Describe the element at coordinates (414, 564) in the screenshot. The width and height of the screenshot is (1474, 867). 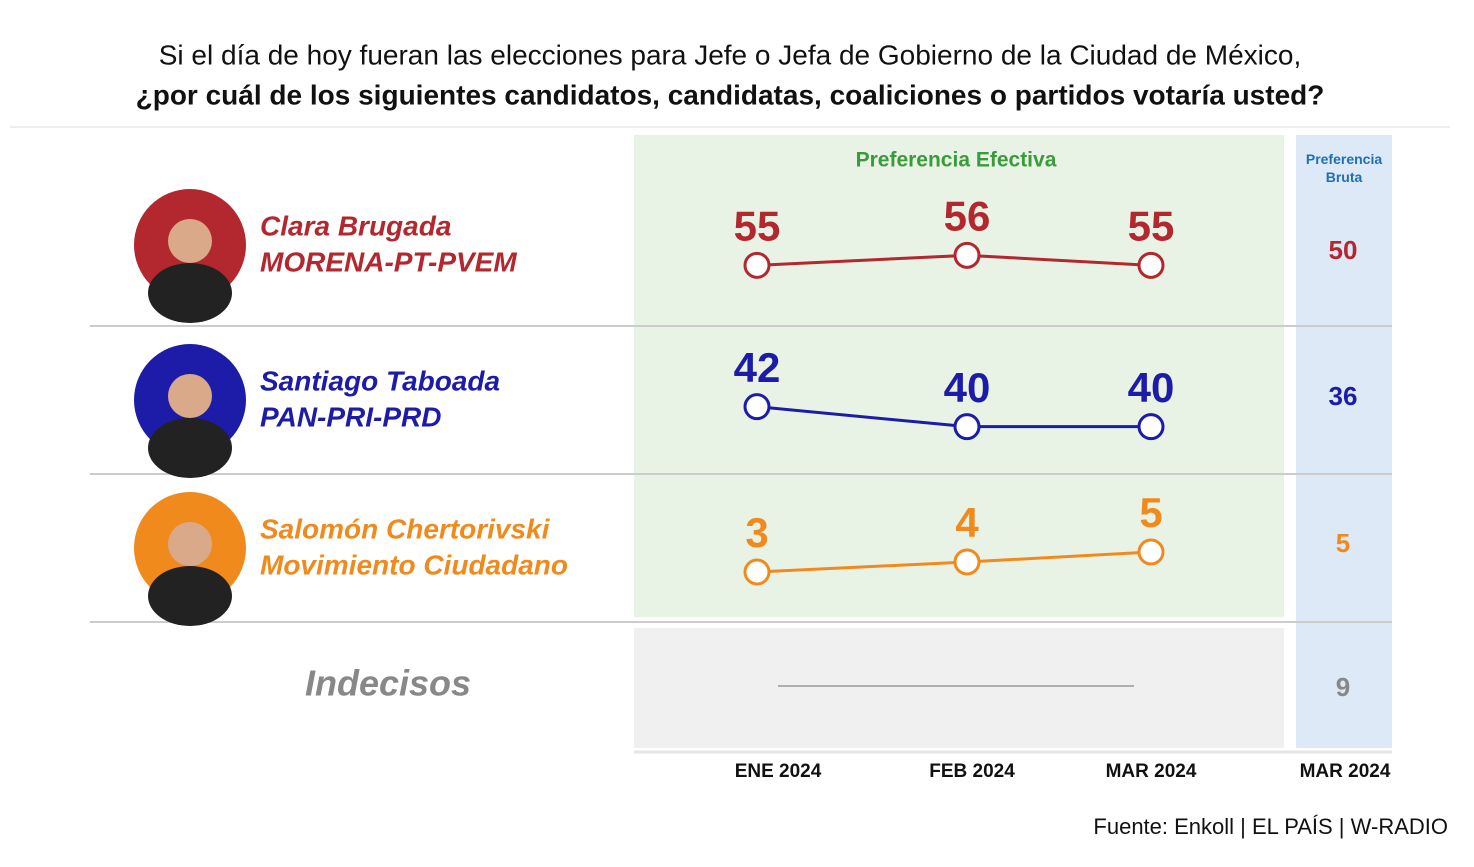
I see `party-name: Movimiento Ciudadano` at that location.